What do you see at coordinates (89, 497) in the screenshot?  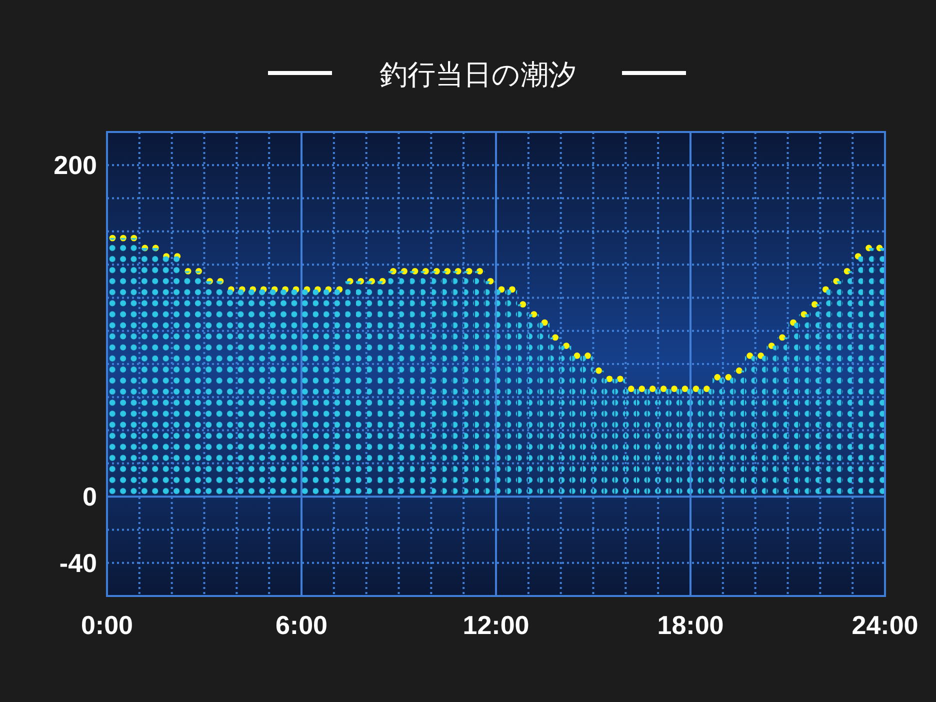 I see `y-tick-label: 0` at bounding box center [89, 497].